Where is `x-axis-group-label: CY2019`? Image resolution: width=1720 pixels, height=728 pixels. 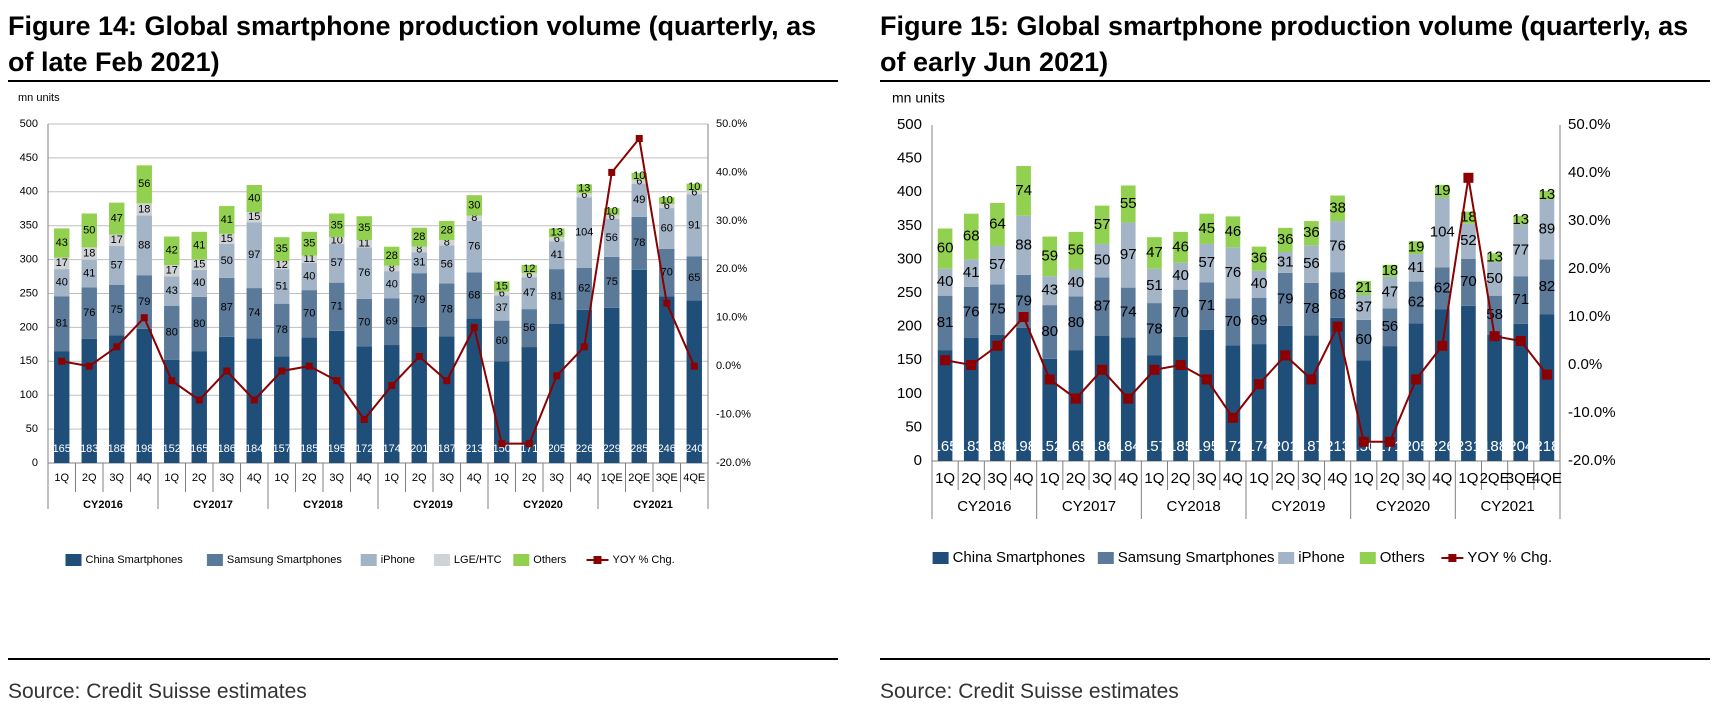 x-axis-group-label: CY2019 is located at coordinates (433, 505).